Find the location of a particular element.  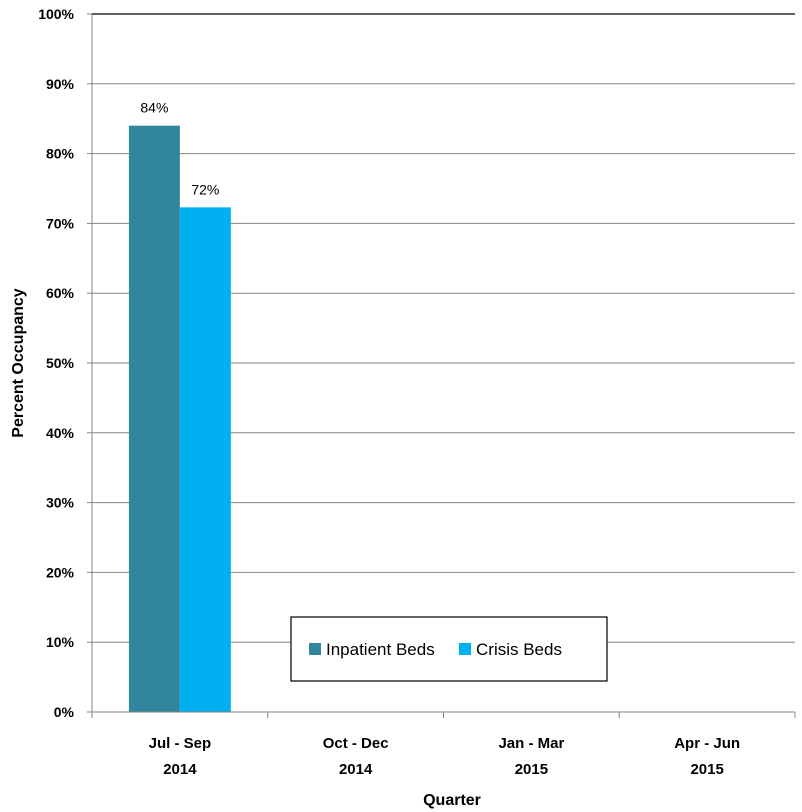

y-tick-label: 0% is located at coordinates (64, 712).